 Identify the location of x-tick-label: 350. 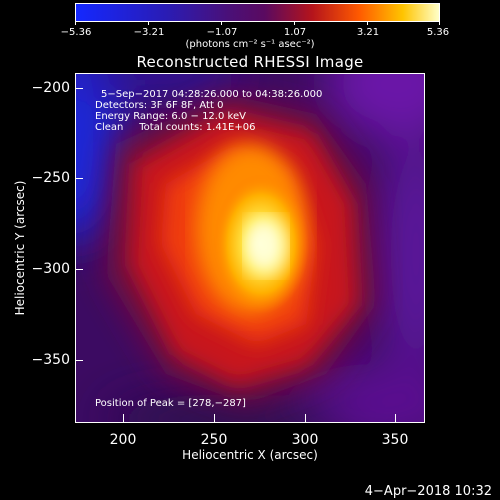
(395, 440).